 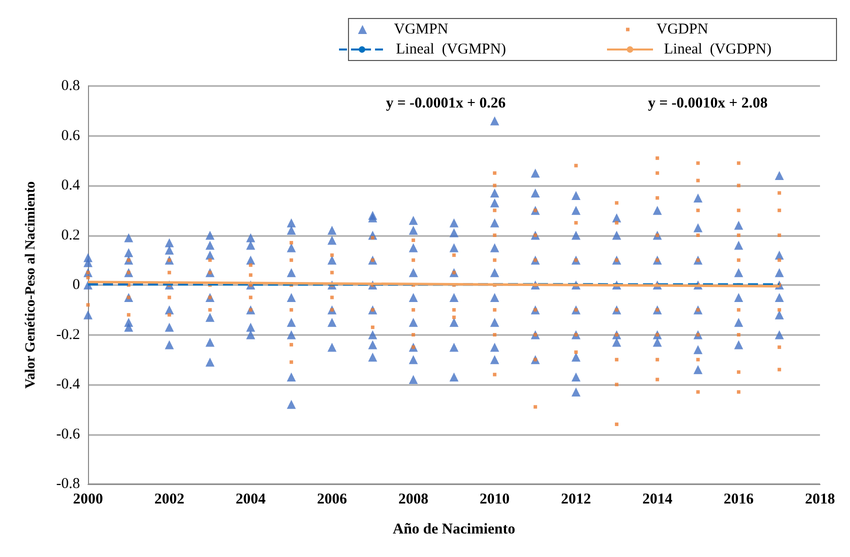 What do you see at coordinates (68, 434) in the screenshot?
I see `y-tick-label: -0.6` at bounding box center [68, 434].